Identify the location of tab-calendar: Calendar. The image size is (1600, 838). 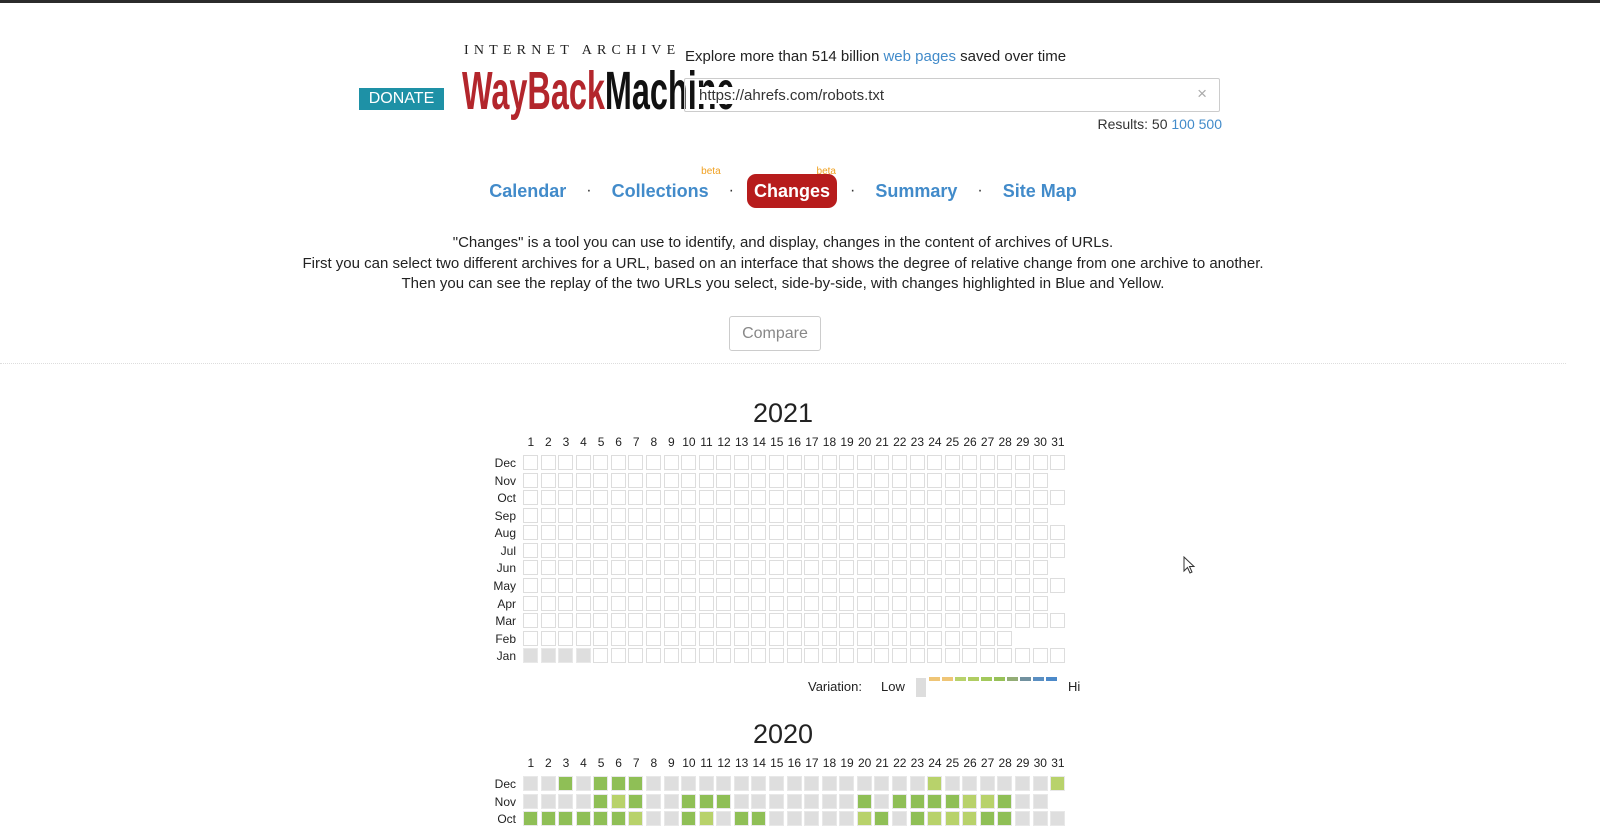
(527, 191).